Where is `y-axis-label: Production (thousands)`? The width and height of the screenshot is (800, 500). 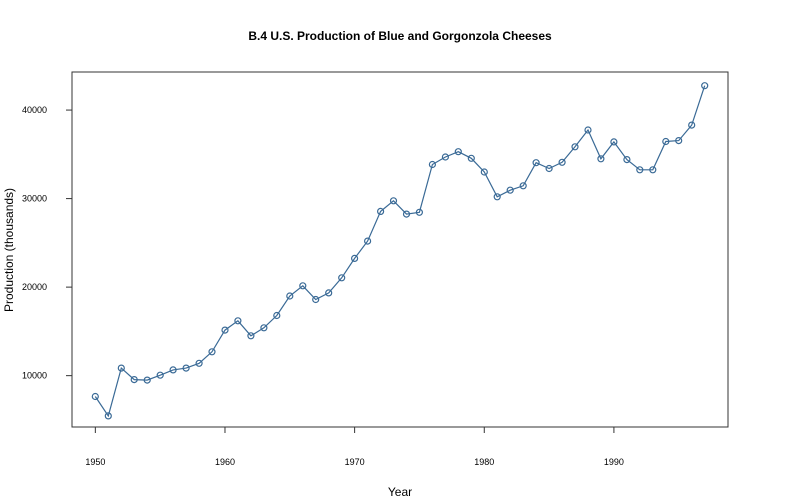 y-axis-label: Production (thousands) is located at coordinates (9, 250).